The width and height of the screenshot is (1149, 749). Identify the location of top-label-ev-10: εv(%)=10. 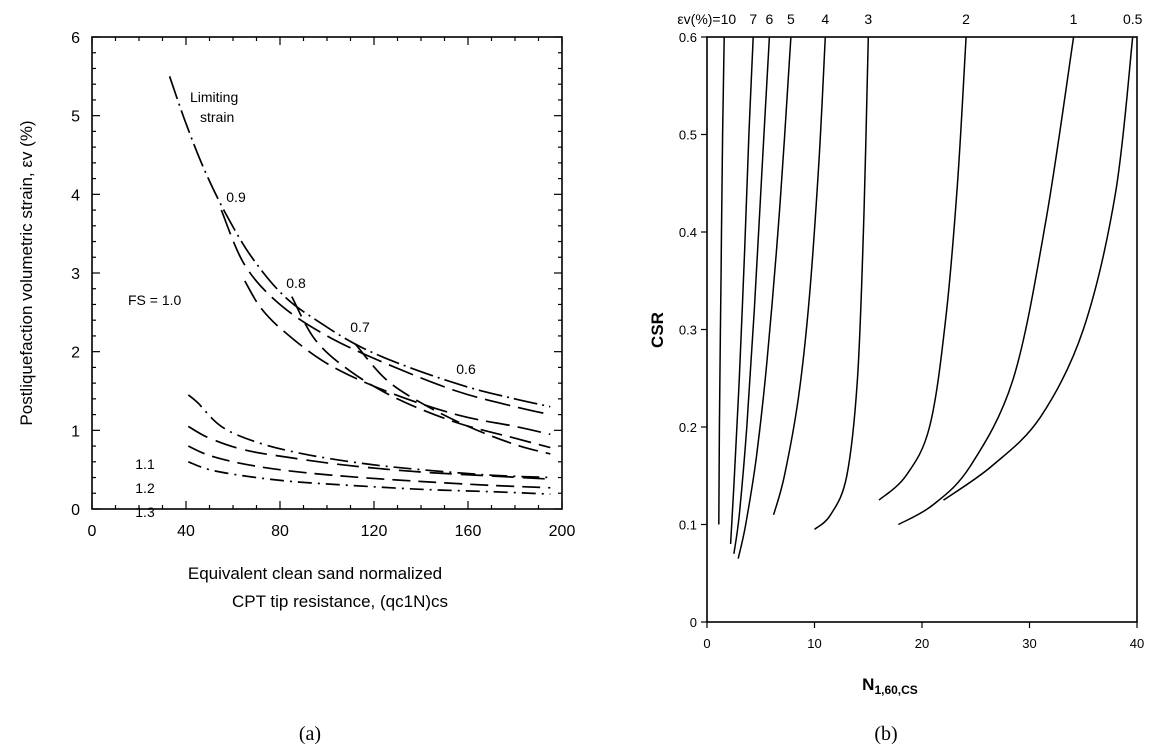
(706, 19).